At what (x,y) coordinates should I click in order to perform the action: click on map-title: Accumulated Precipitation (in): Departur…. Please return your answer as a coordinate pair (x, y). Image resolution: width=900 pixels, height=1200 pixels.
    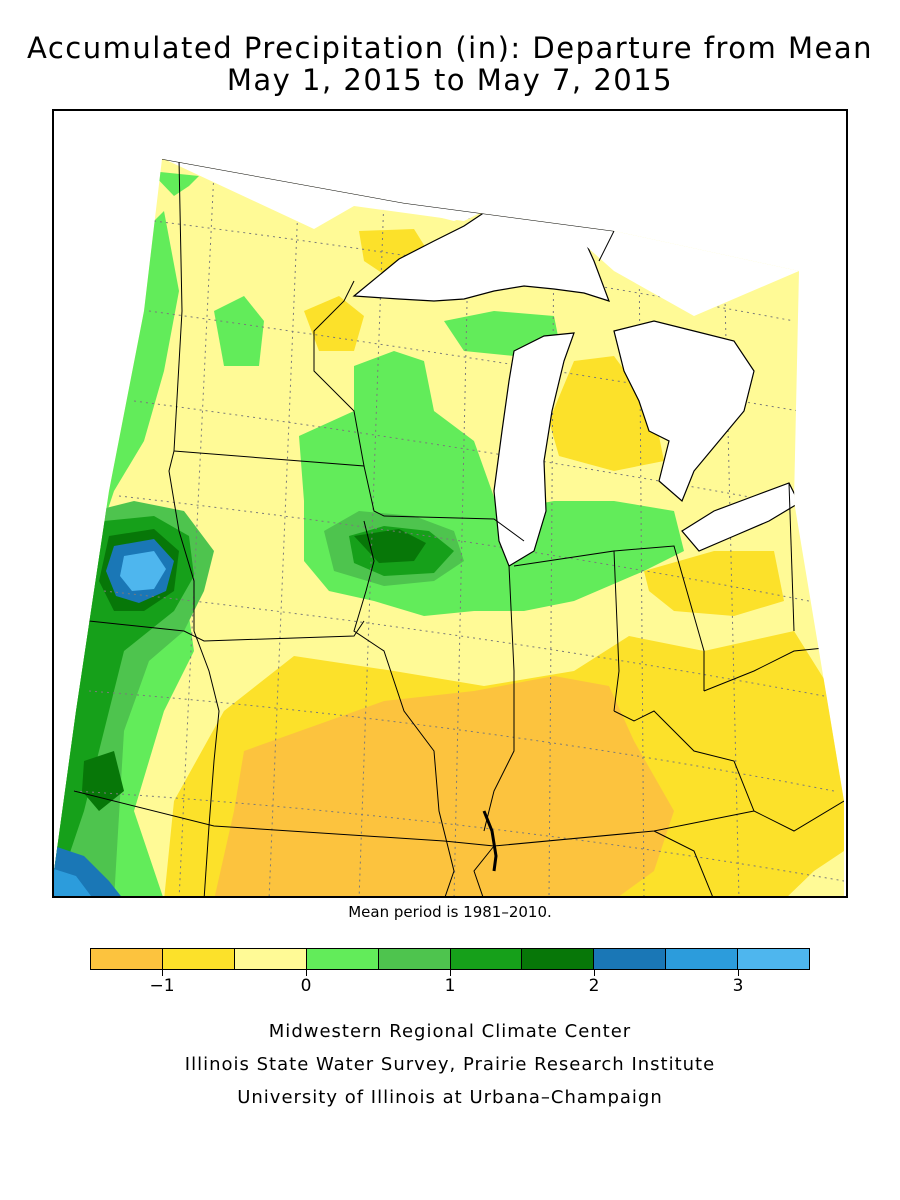
    Looking at the image, I should click on (450, 48).